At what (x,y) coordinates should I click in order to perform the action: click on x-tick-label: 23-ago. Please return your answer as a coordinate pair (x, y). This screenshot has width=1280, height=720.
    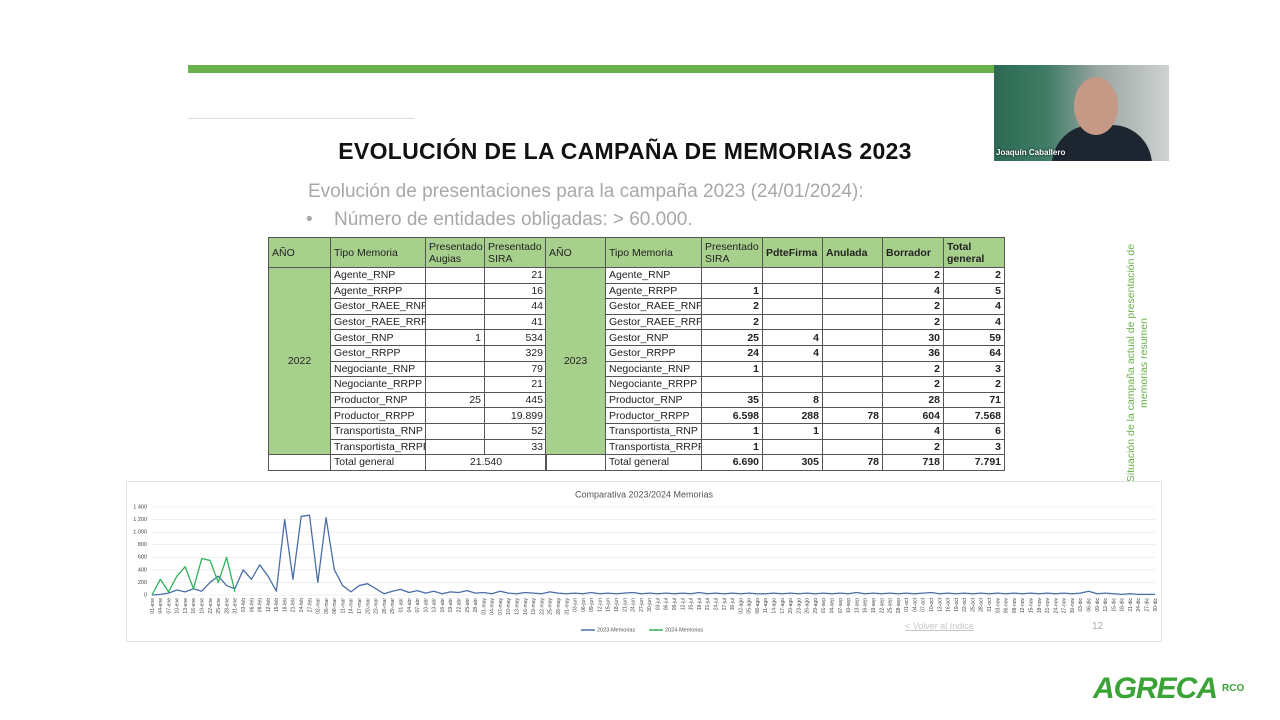
    Looking at the image, I should click on (799, 606).